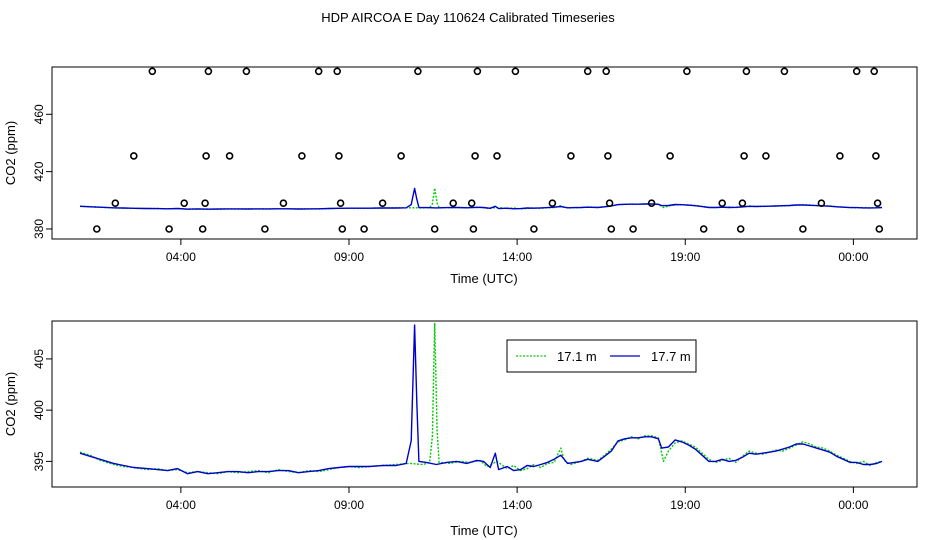 This screenshot has width=936, height=540. What do you see at coordinates (349, 505) in the screenshot?
I see `bottom-x-tick-label: 09:00` at bounding box center [349, 505].